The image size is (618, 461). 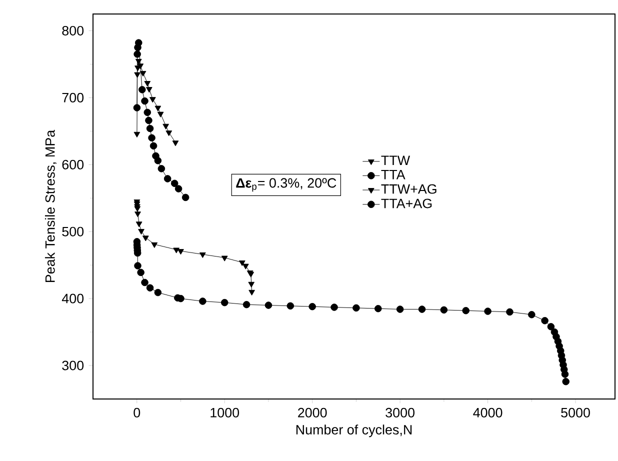 I want to click on x-axis-title: Number of cycles,N, so click(x=354, y=431).